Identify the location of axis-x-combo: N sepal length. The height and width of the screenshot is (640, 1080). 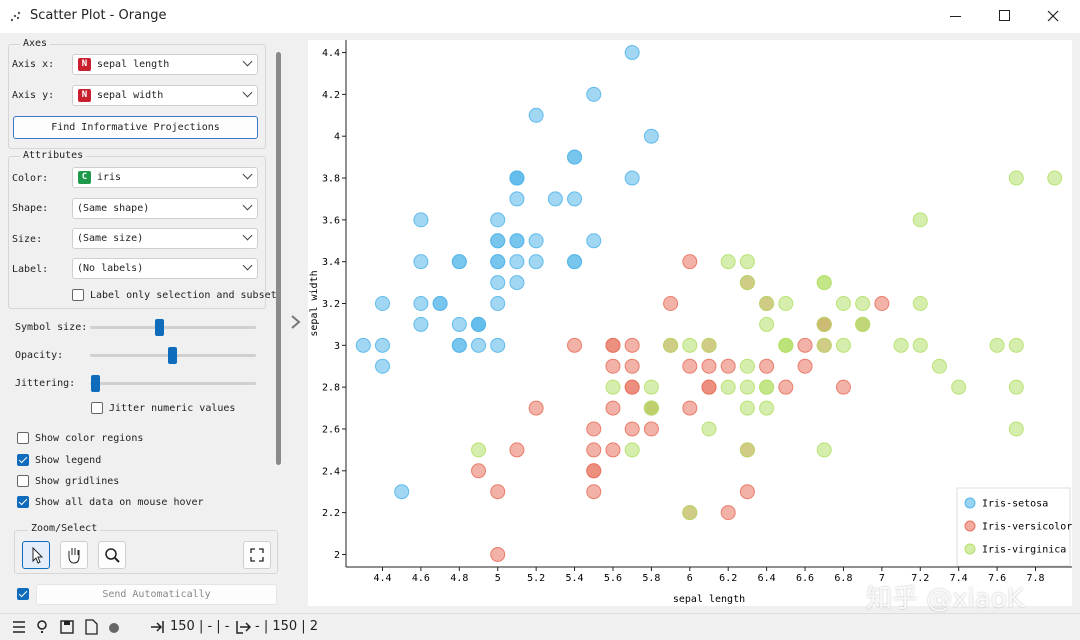
(165, 64).